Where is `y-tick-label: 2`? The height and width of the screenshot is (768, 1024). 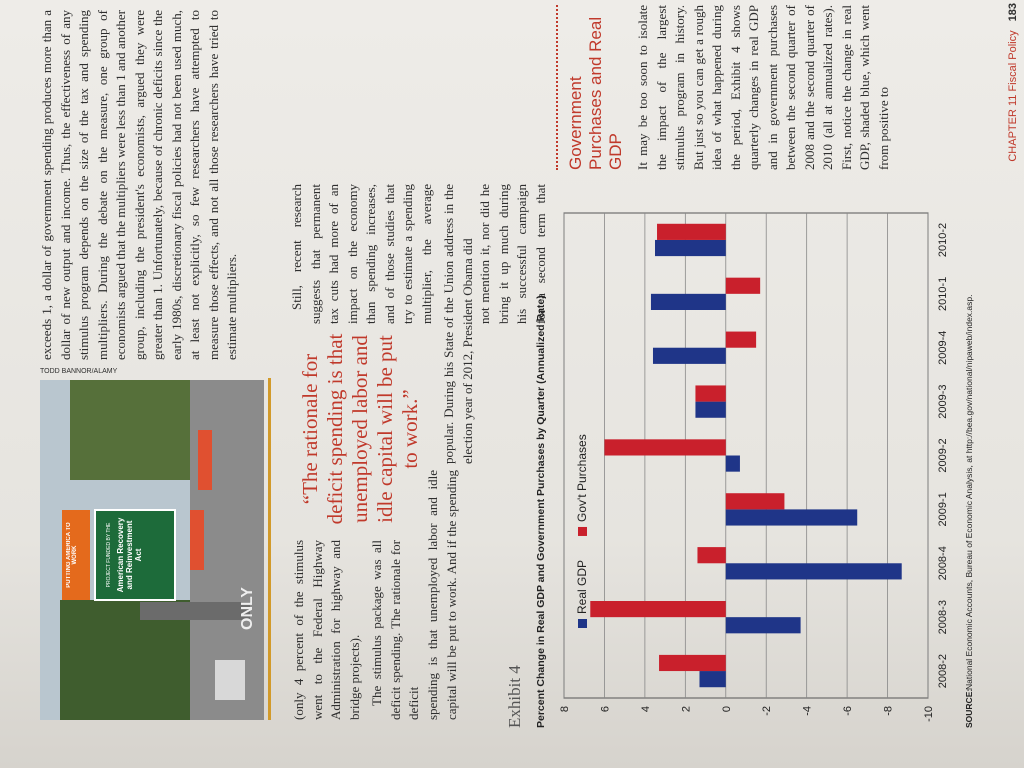 y-tick-label: 2 is located at coordinates (686, 709).